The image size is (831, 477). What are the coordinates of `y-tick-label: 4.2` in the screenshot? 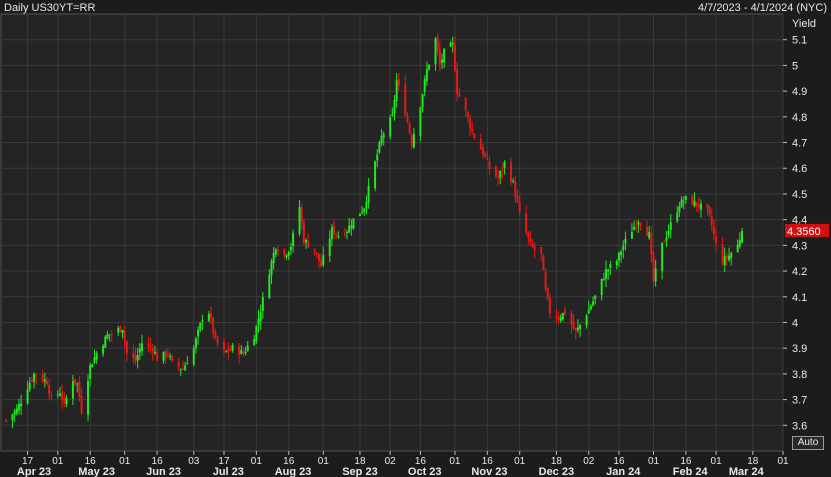 It's located at (799, 272).